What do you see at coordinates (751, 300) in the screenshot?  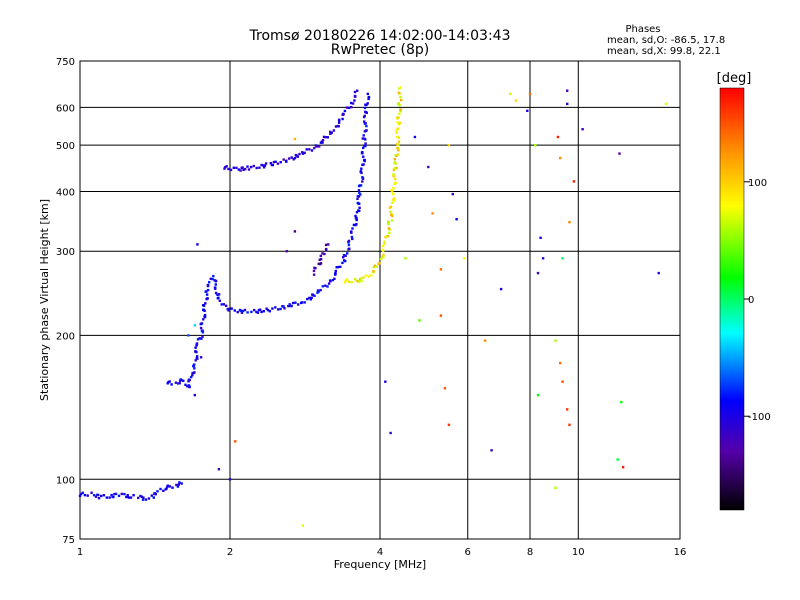 I see `colorbar-tick-label: 0` at bounding box center [751, 300].